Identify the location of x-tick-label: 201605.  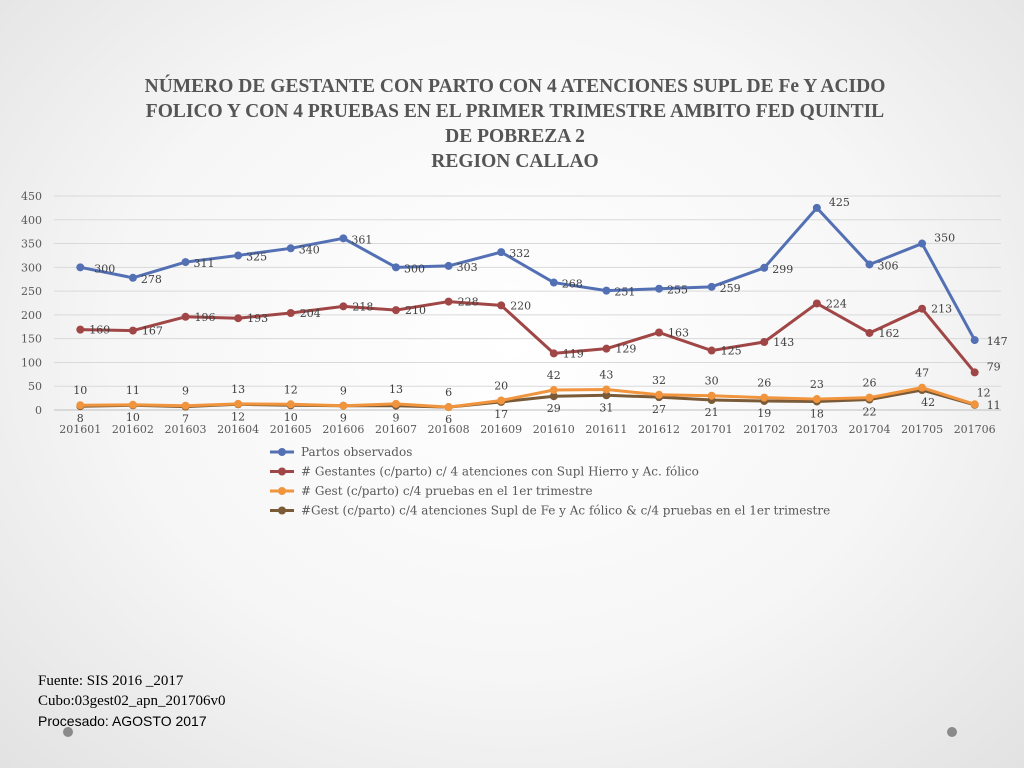
(291, 429).